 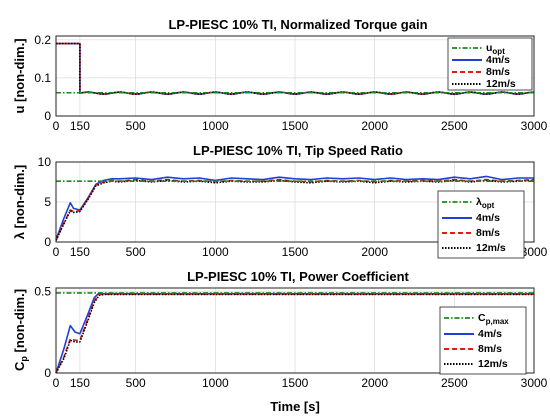 I want to click on y-tick-labels: 0 5 10, so click(x=45, y=202).